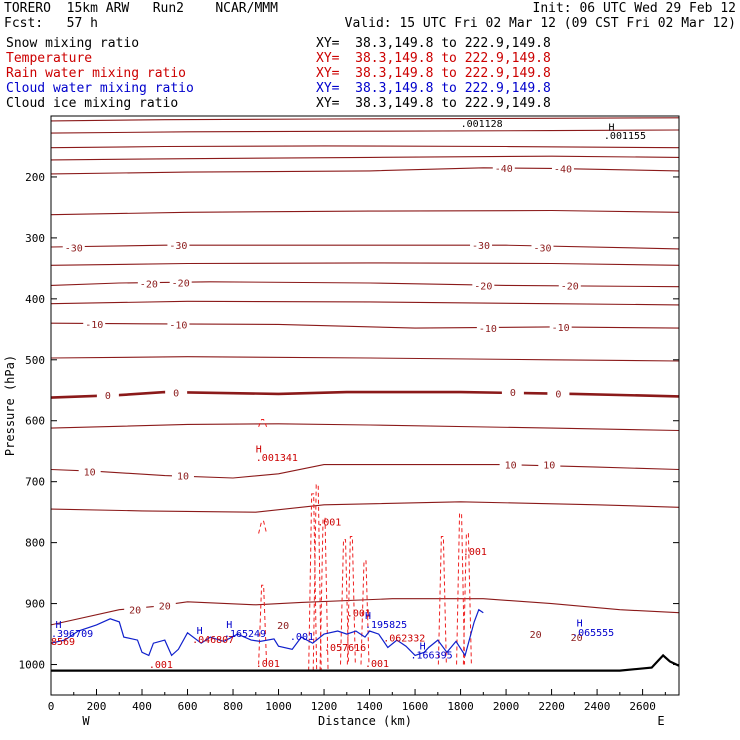 This screenshot has height=740, width=740. Describe the element at coordinates (188, 706) in the screenshot. I see `x-tick-label: 600` at that location.